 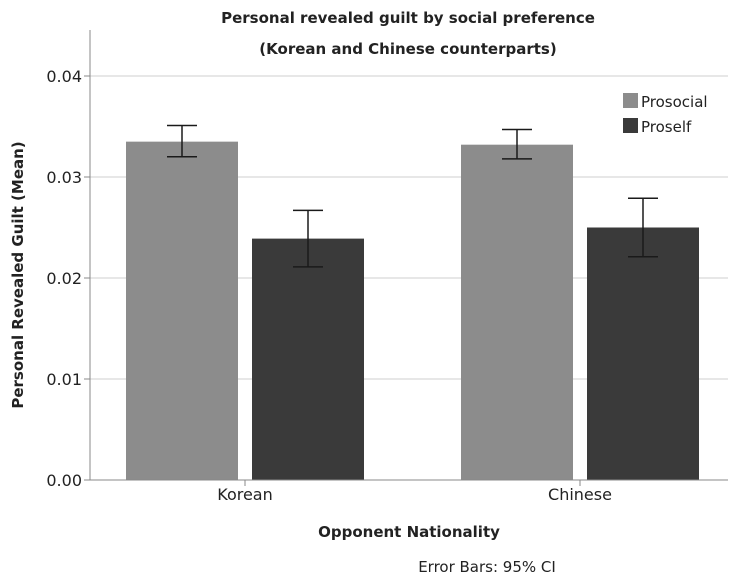 I want to click on bar-prosocial-korean, so click(x=182, y=310).